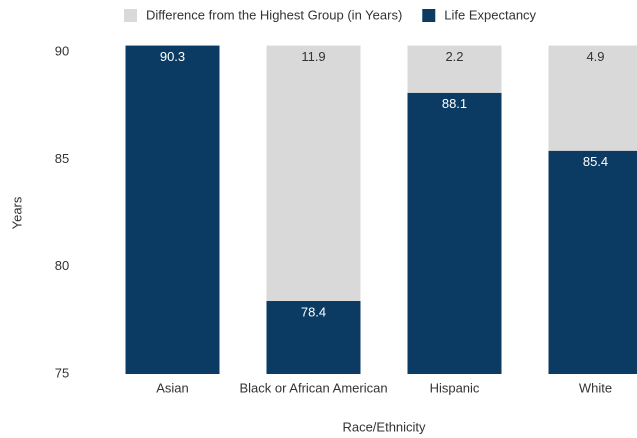 The height and width of the screenshot is (438, 637). Describe the element at coordinates (313, 387) in the screenshot. I see `x-tick-label: Black or African American` at that location.